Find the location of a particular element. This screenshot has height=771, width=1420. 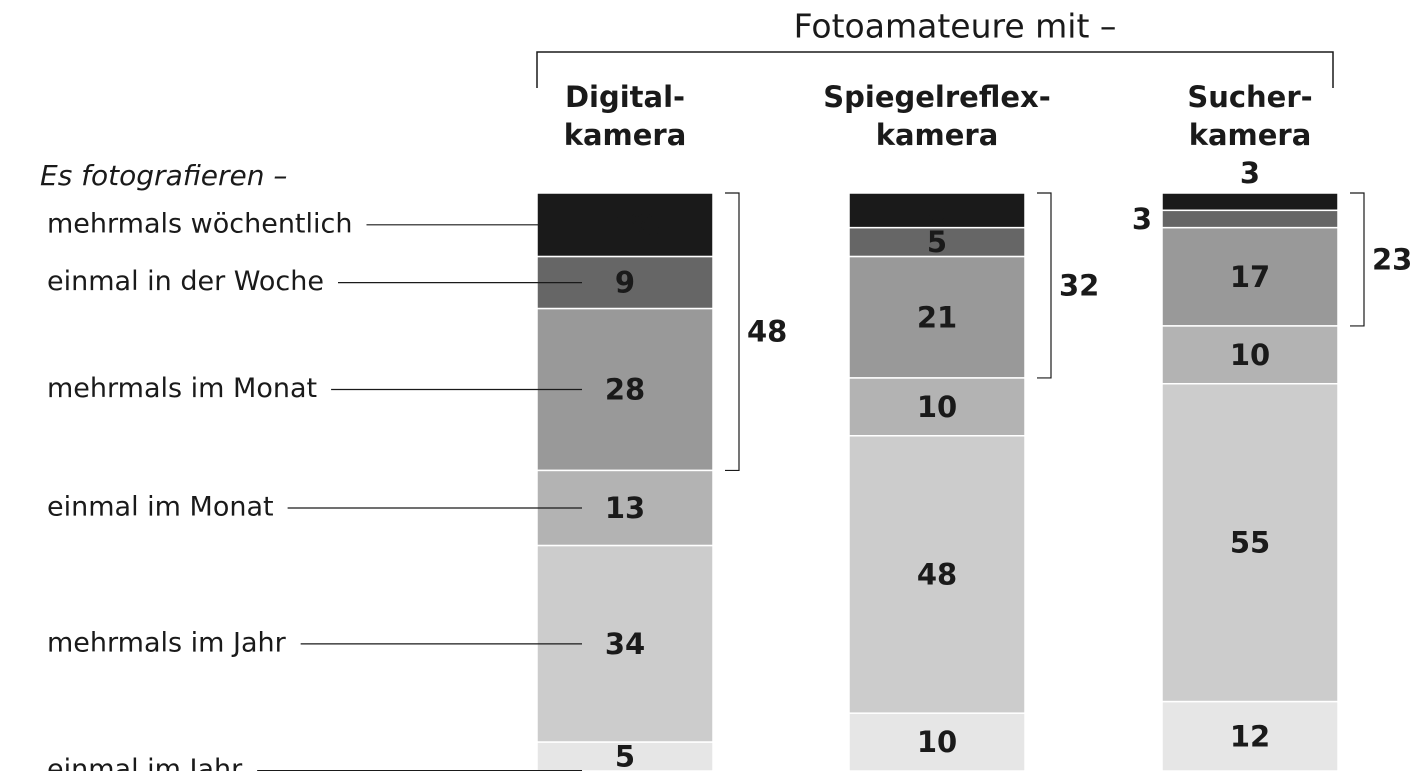

legend-label: einmal im Monat is located at coordinates (160, 507).